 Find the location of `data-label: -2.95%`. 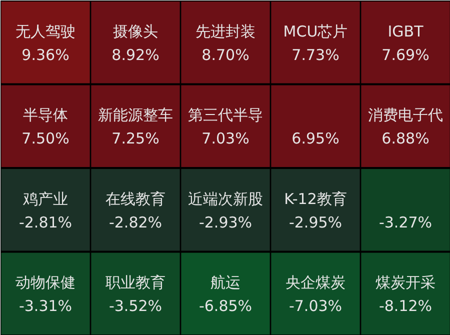

data-label: -2.95% is located at coordinates (315, 222).